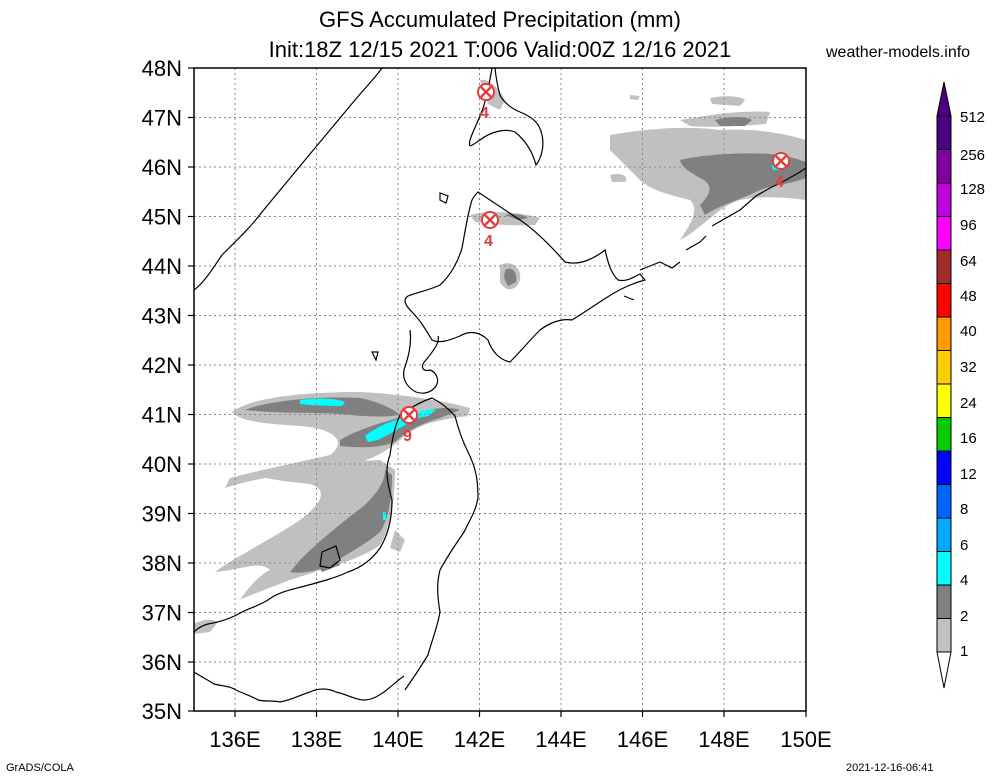  I want to click on colorbar-label: 6, so click(964, 545).